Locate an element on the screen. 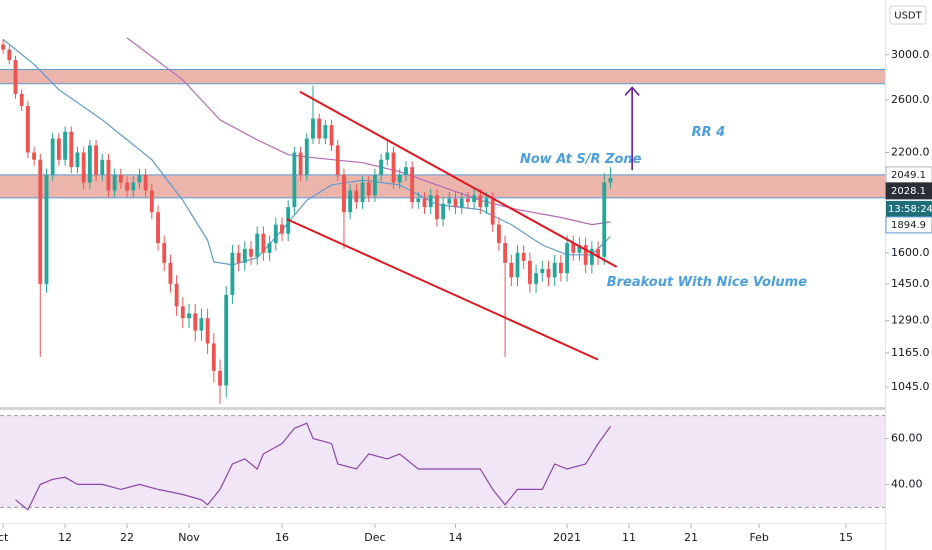  x-tick-label: ct is located at coordinates (4, 537).